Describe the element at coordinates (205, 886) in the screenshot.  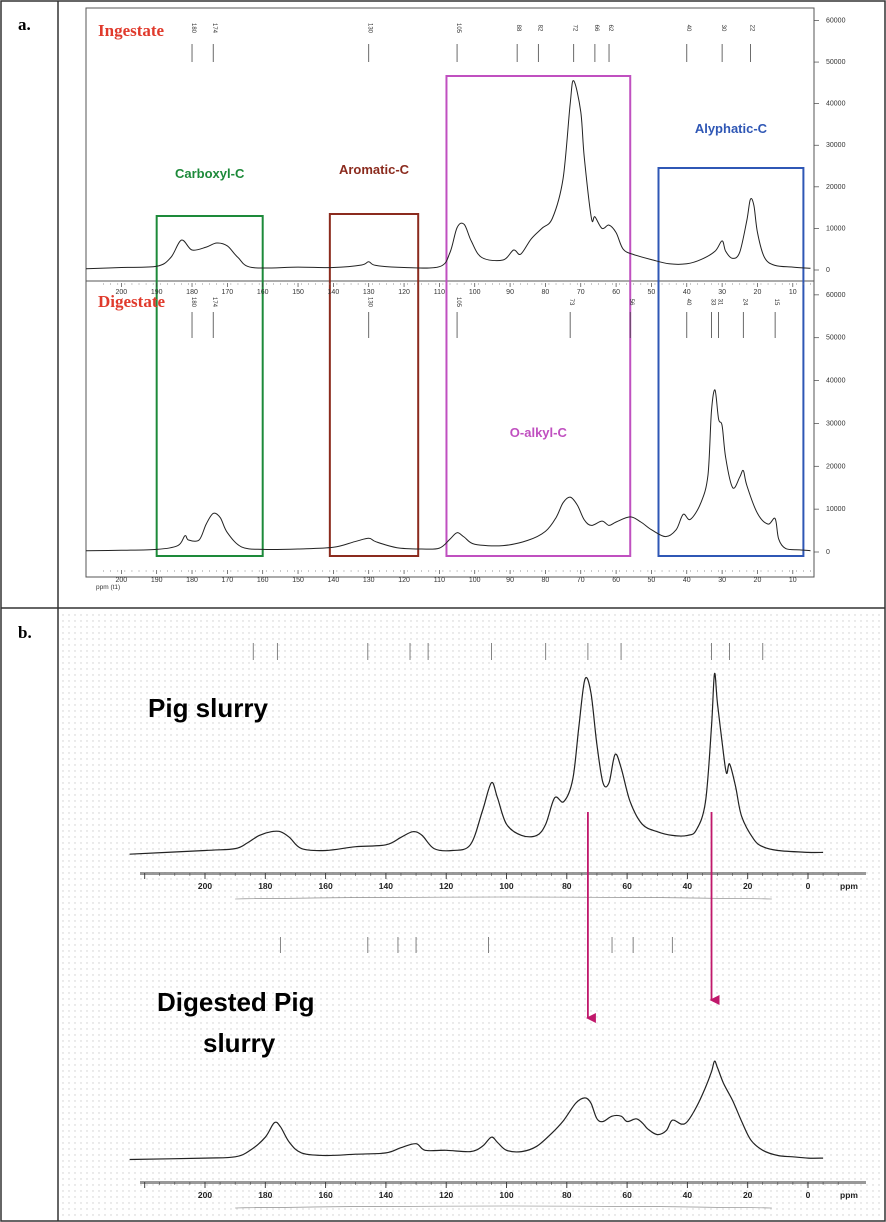
I see `pig-slurry-tick-label: 200` at that location.